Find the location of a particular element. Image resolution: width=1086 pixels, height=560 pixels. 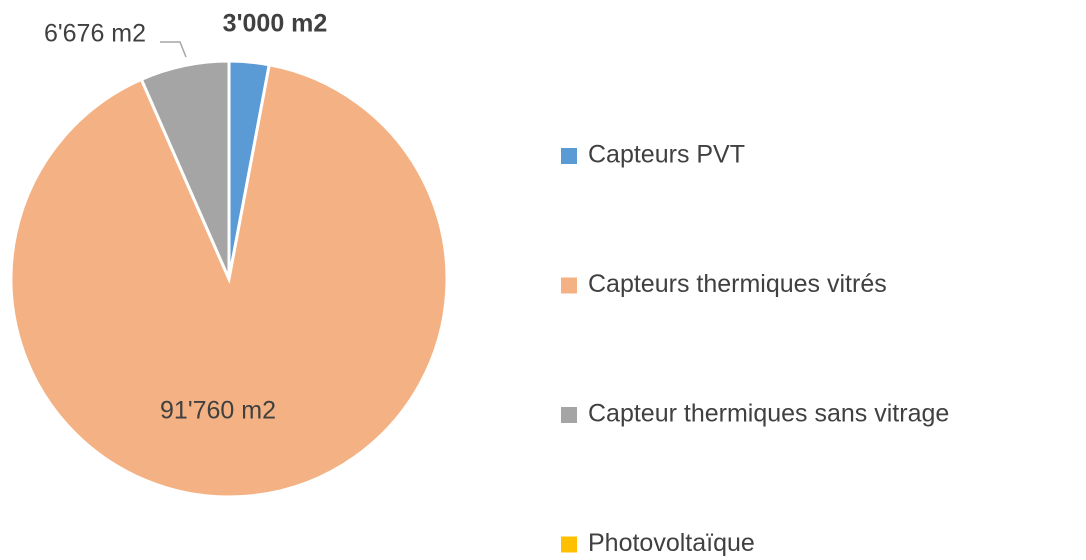

data-label: 6'676 m2 is located at coordinates (95, 34).